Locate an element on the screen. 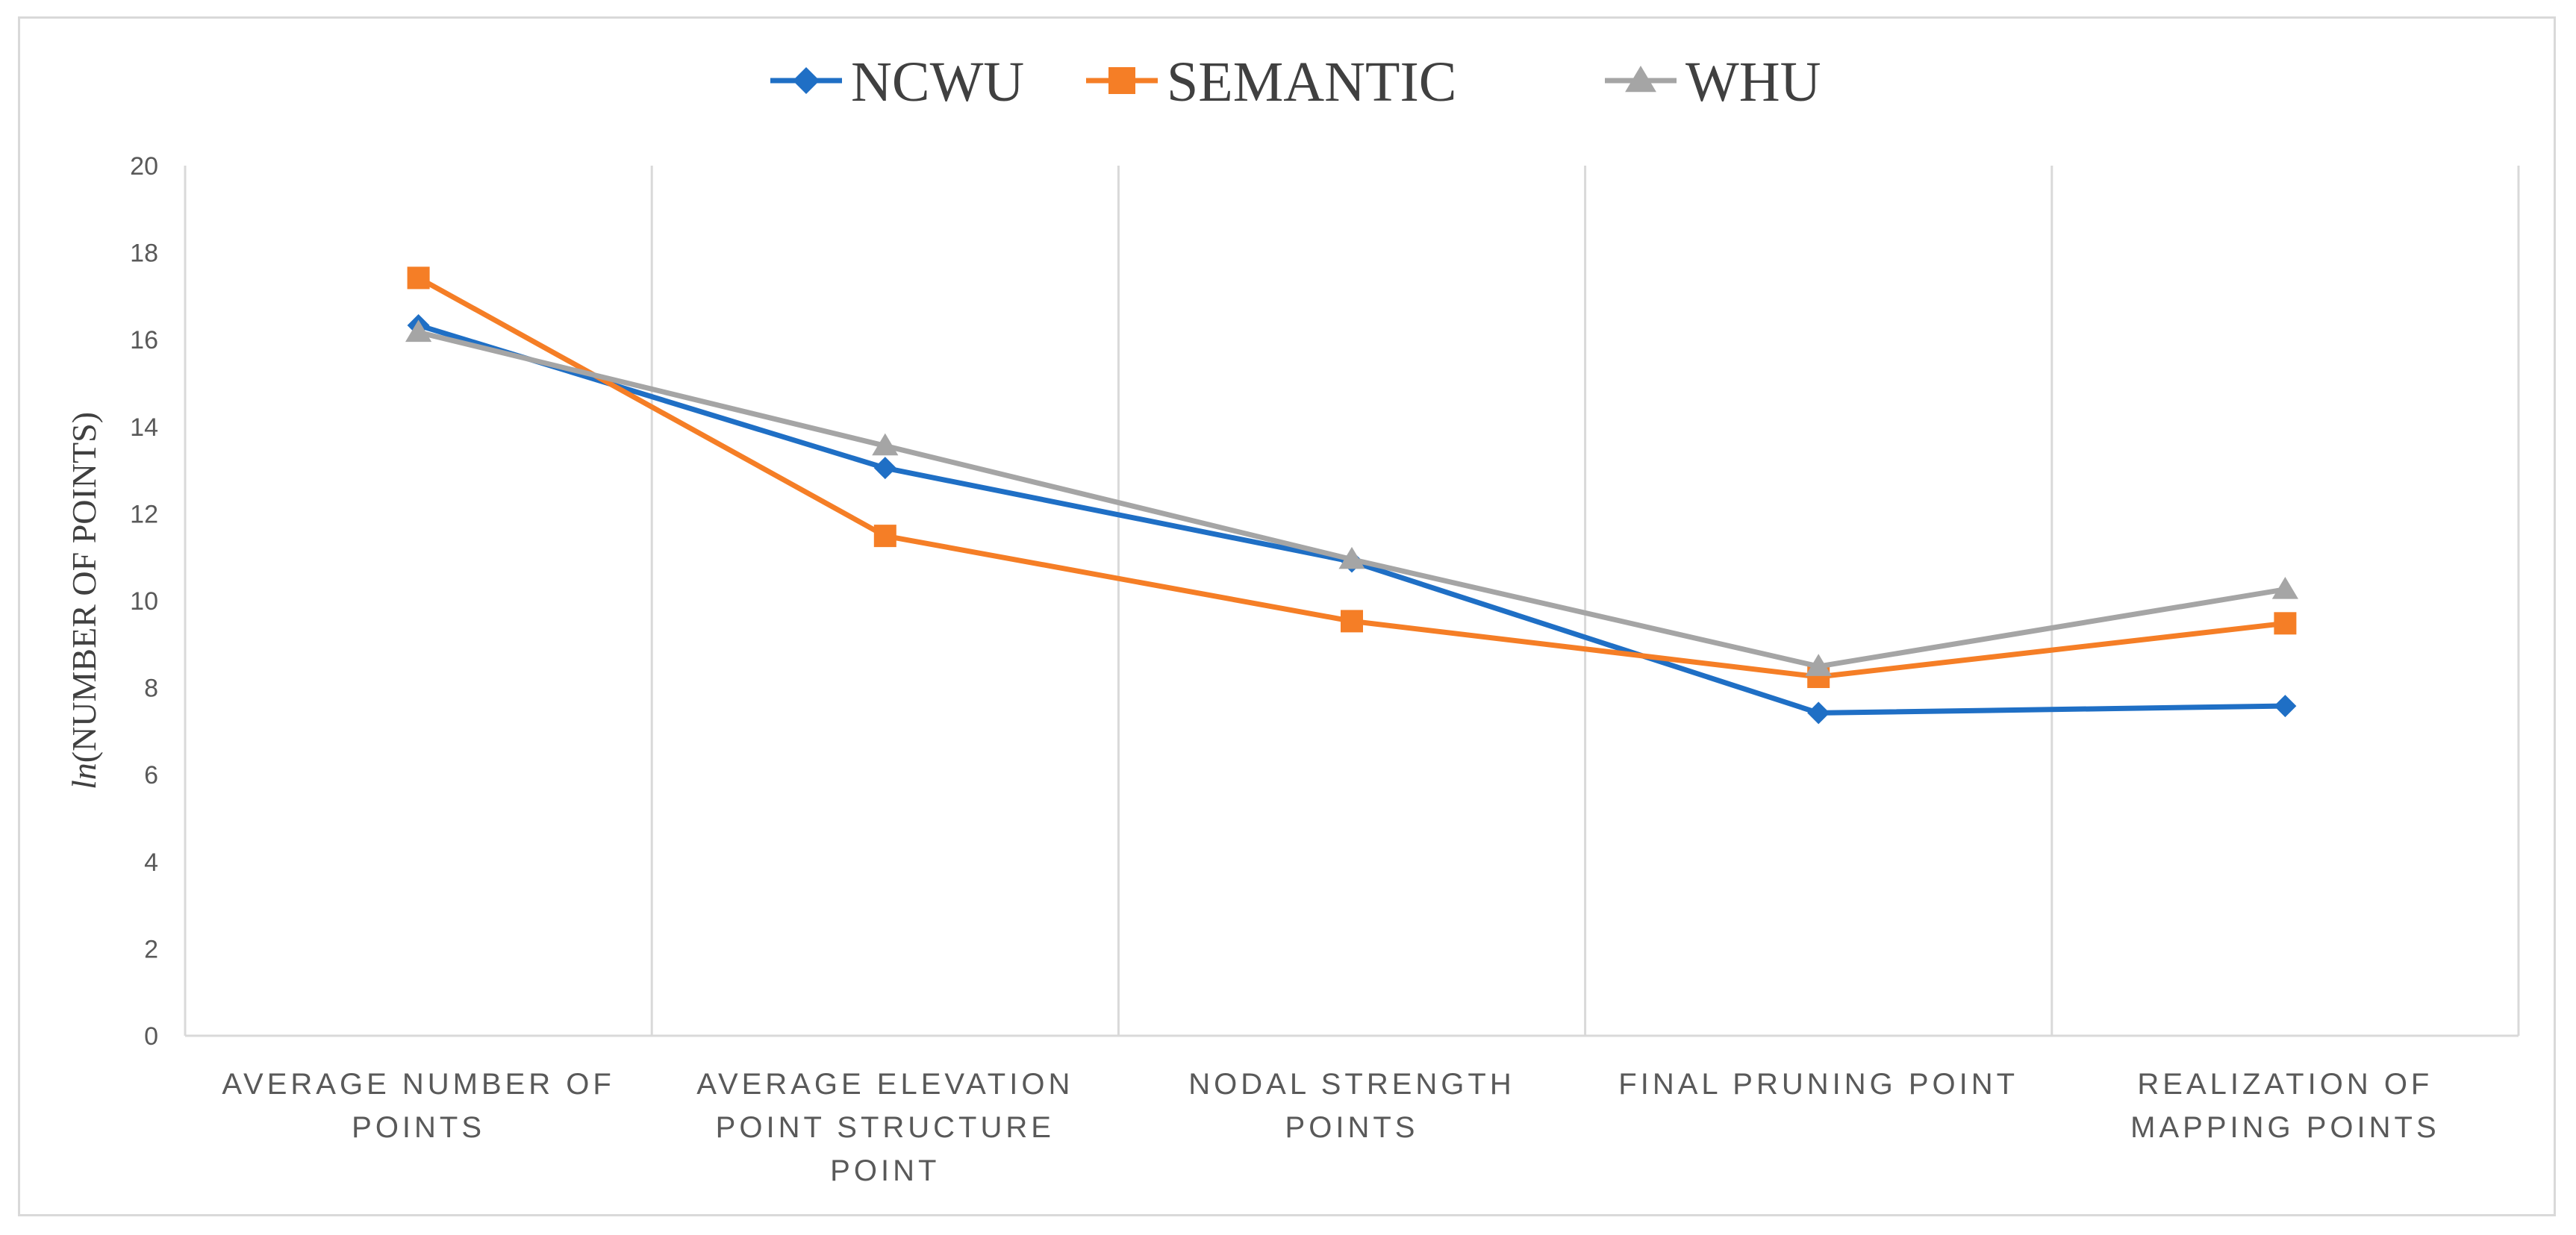 The image size is (2576, 1235). x-category-label: FINAL PRUNING POINT is located at coordinates (1818, 1085).